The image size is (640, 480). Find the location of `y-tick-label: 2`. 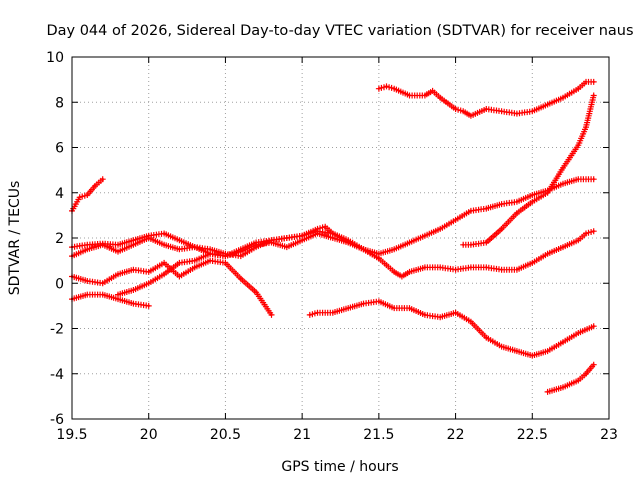

y-tick-label: 2 is located at coordinates (59, 239).